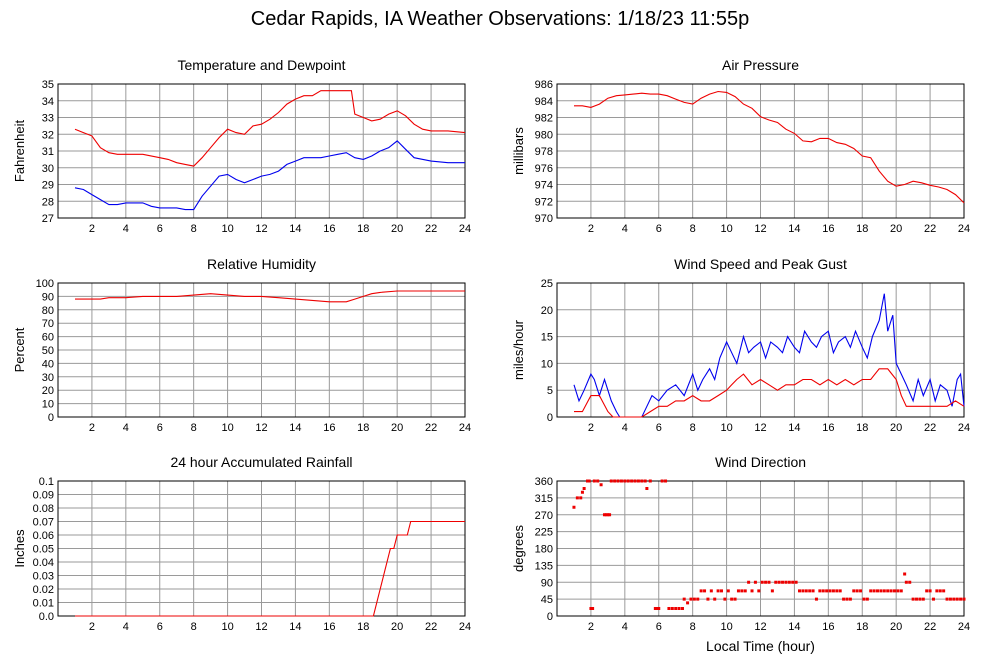 The image size is (1000, 660). What do you see at coordinates (19, 349) in the screenshot?
I see `y-axis-label: Percent` at bounding box center [19, 349].